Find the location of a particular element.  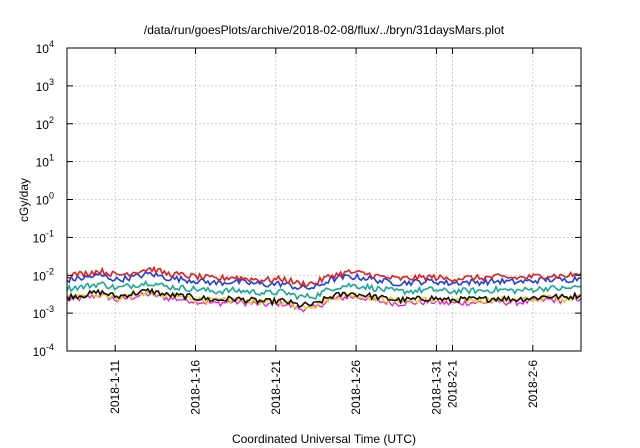

x-tick-label: 2018-1-11 is located at coordinates (115, 387).